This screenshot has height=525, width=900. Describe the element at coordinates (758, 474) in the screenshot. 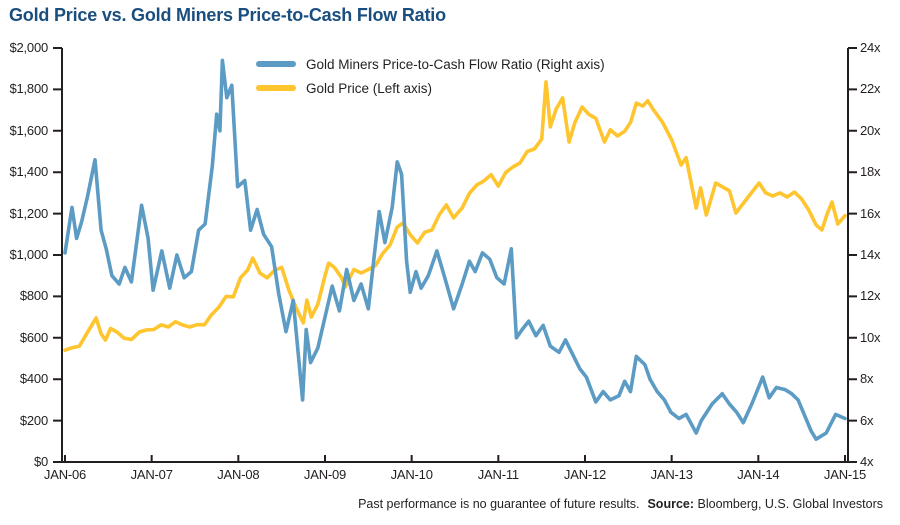

I see `x-tick-label: JAN-14` at that location.